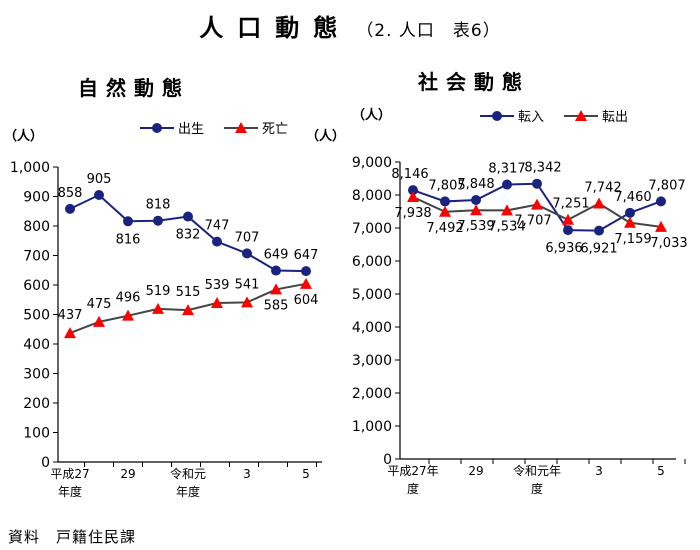 The height and width of the screenshot is (550, 700). I want to click on data-label-0: 707, so click(247, 237).